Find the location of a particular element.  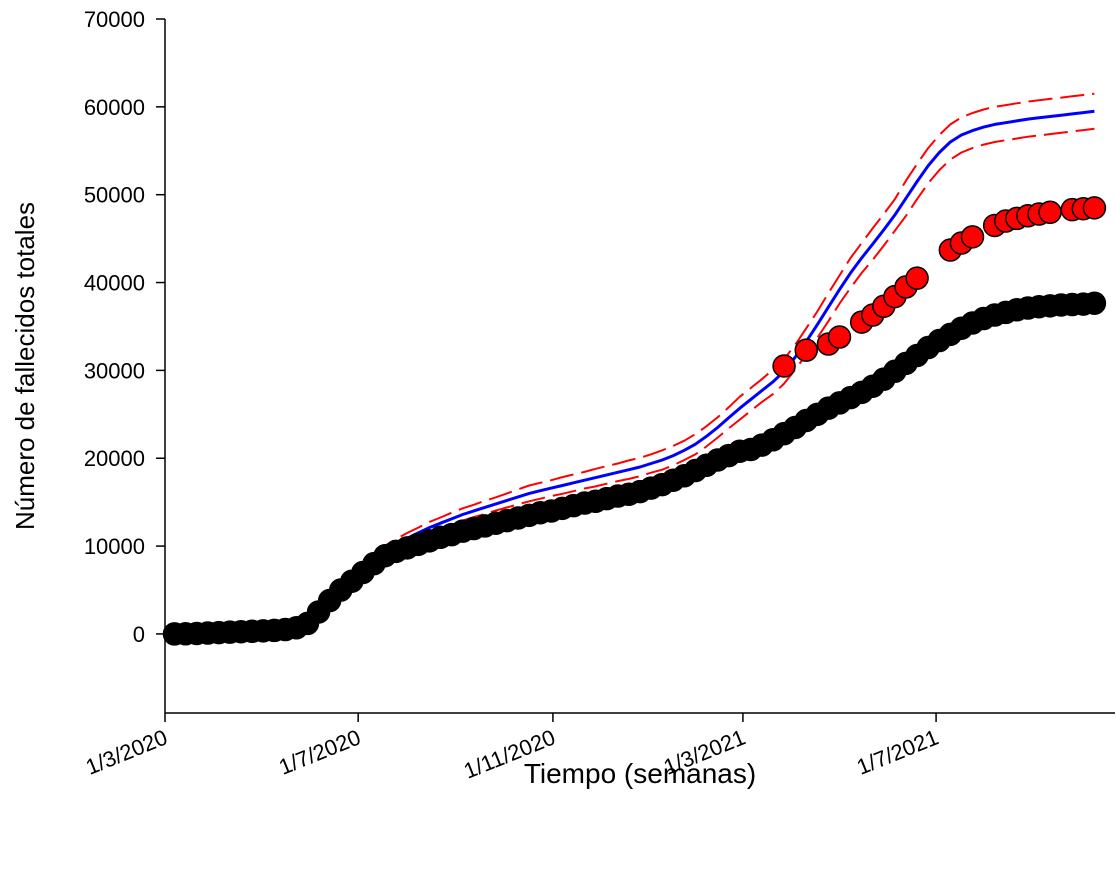

x-axis-label: Tiempo (semanas) is located at coordinates (640, 773).